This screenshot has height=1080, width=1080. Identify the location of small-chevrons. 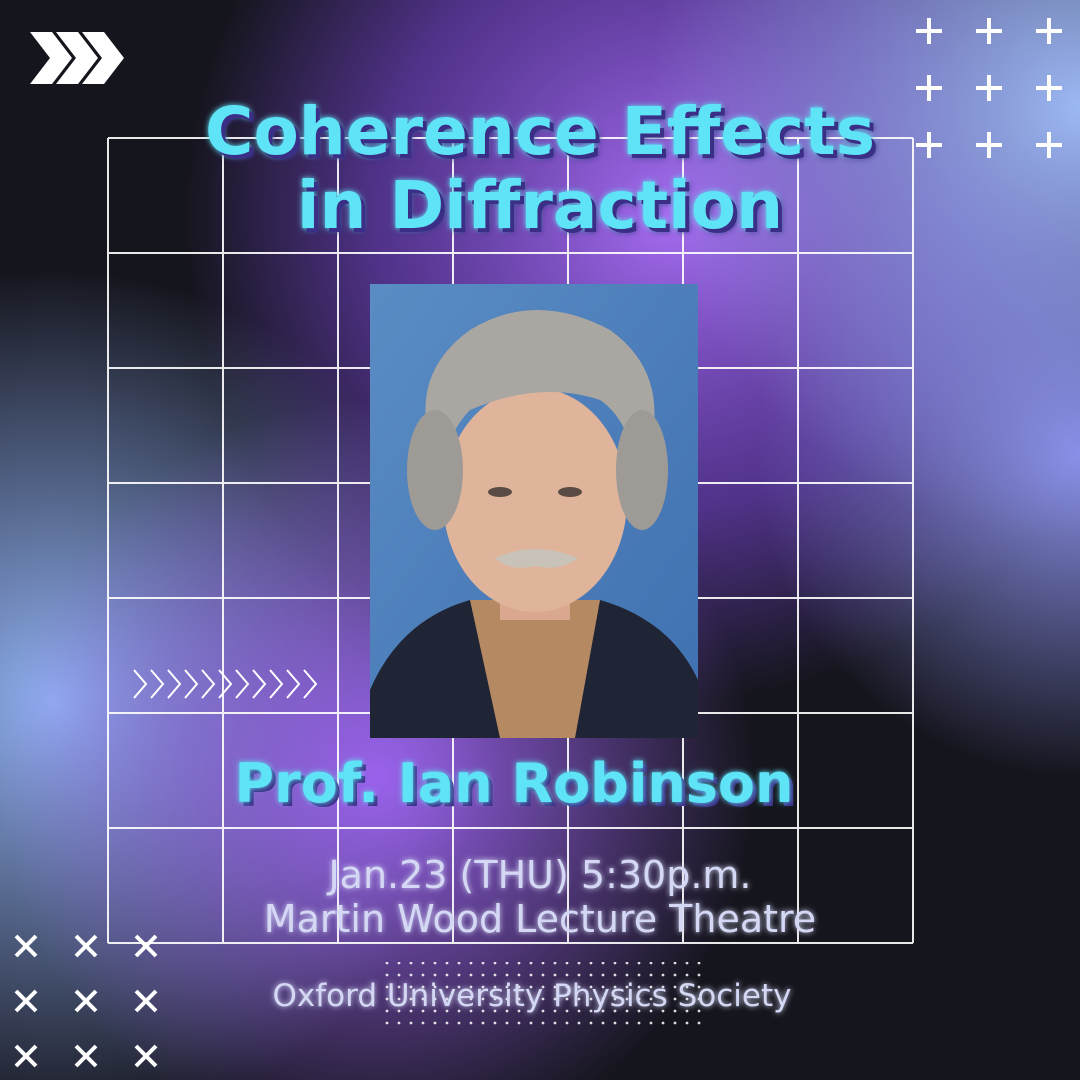
(225, 684).